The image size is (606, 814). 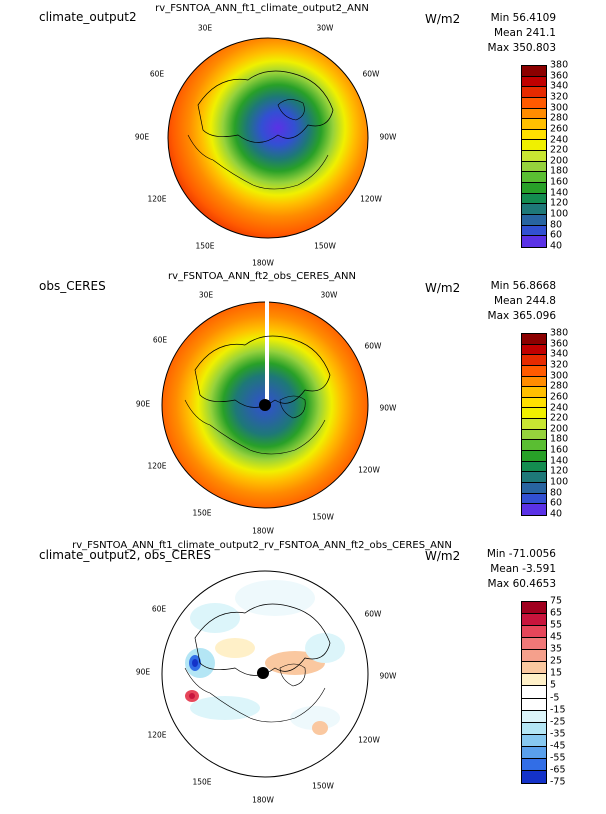 What do you see at coordinates (558, 758) in the screenshot?
I see `colorbar-label: -55` at bounding box center [558, 758].